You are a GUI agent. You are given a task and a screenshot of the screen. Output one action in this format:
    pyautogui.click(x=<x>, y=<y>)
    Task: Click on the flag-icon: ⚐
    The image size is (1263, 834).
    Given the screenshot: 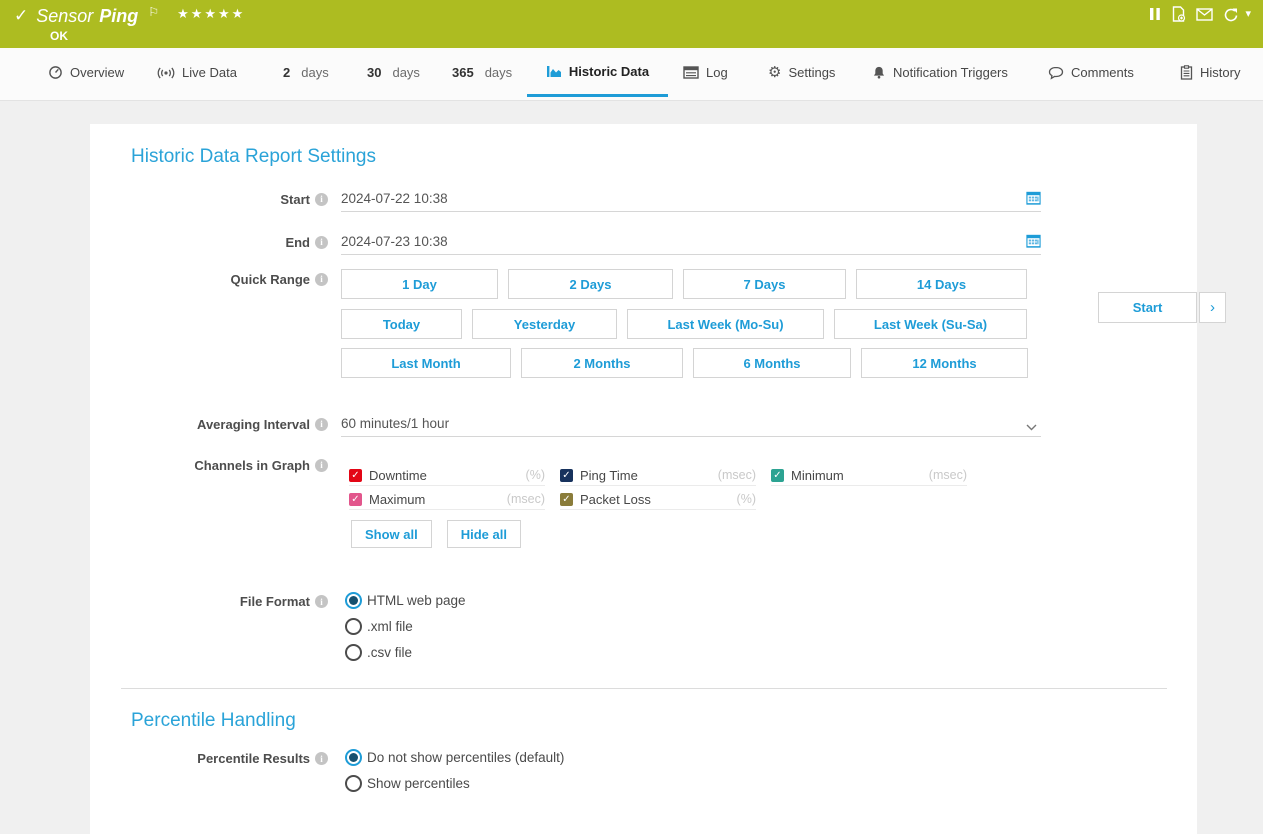 What is the action you would take?
    pyautogui.click(x=154, y=12)
    